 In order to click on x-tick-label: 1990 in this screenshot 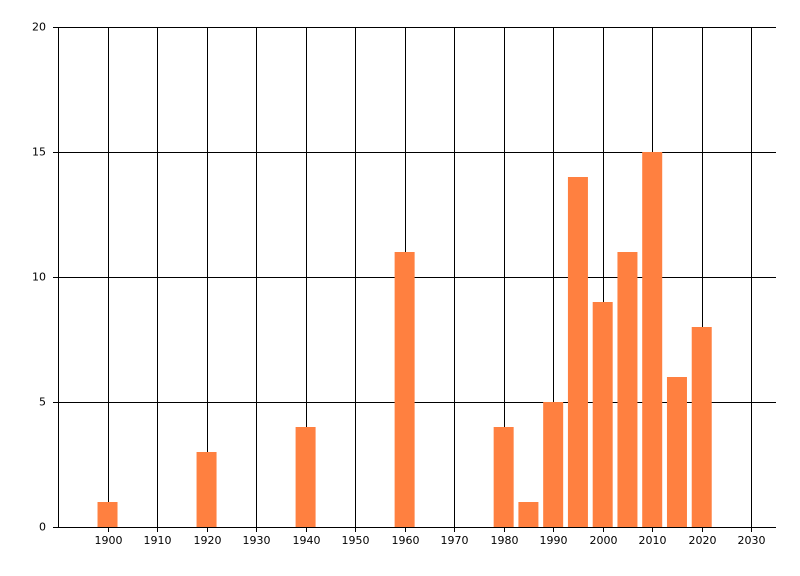, I will do `click(554, 540)`.